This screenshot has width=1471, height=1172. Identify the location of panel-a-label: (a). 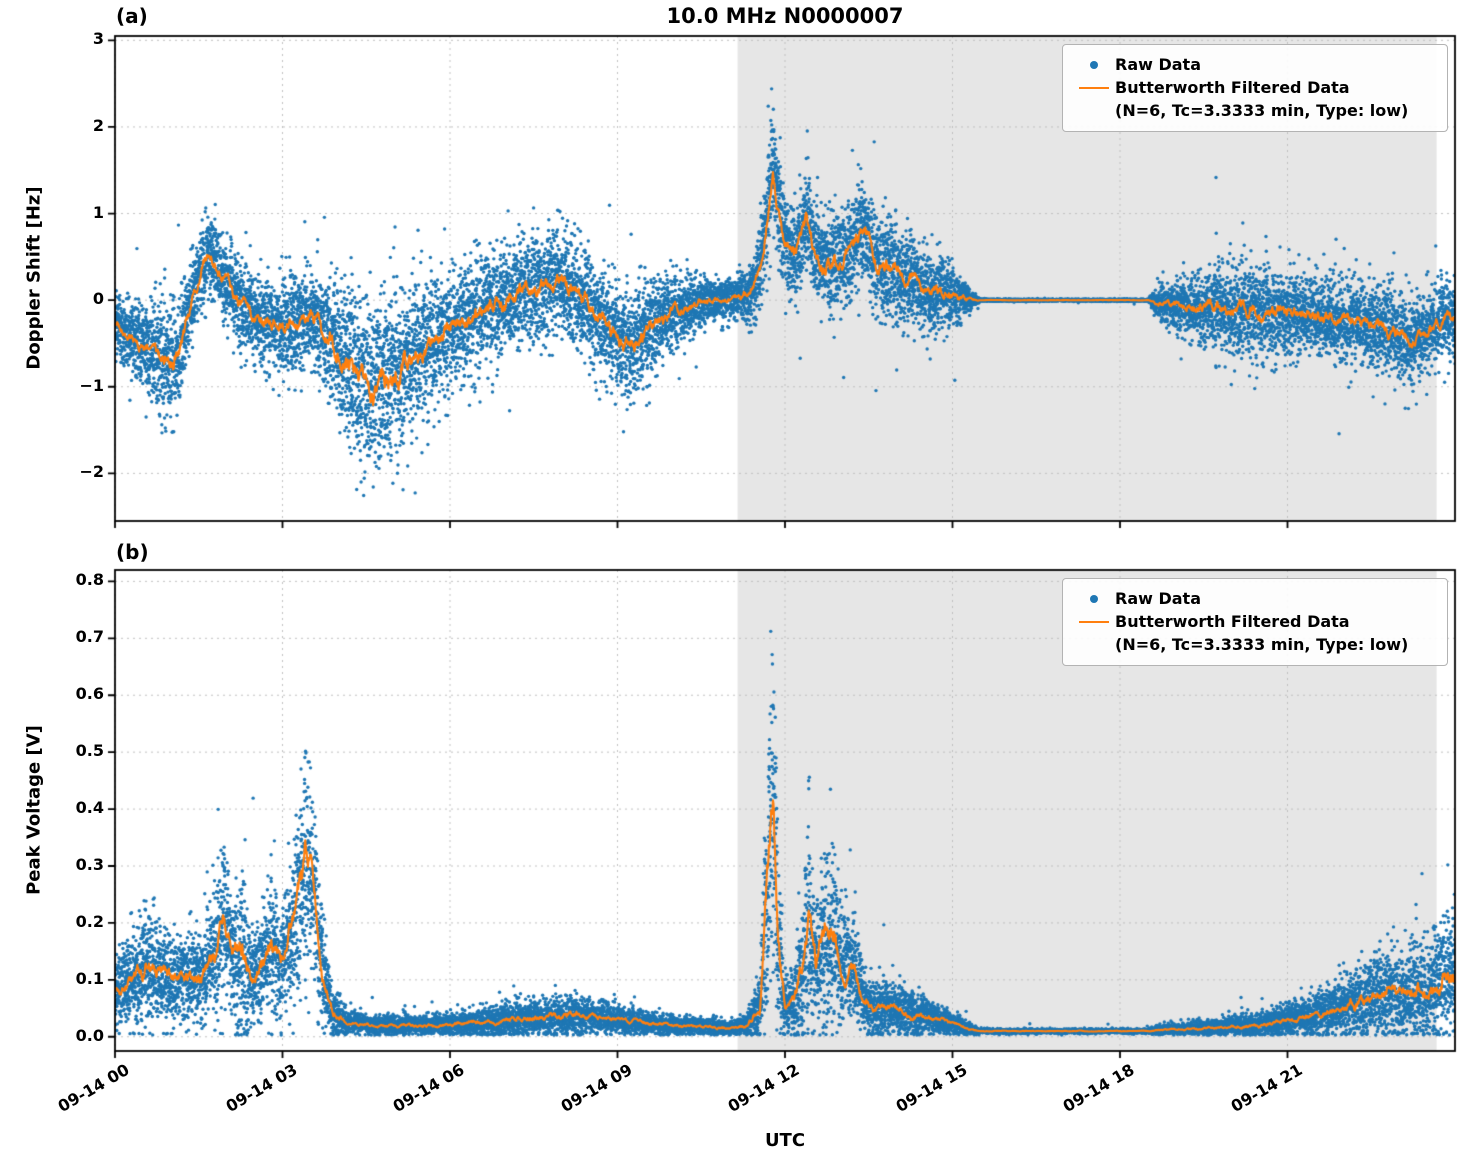
(132, 16).